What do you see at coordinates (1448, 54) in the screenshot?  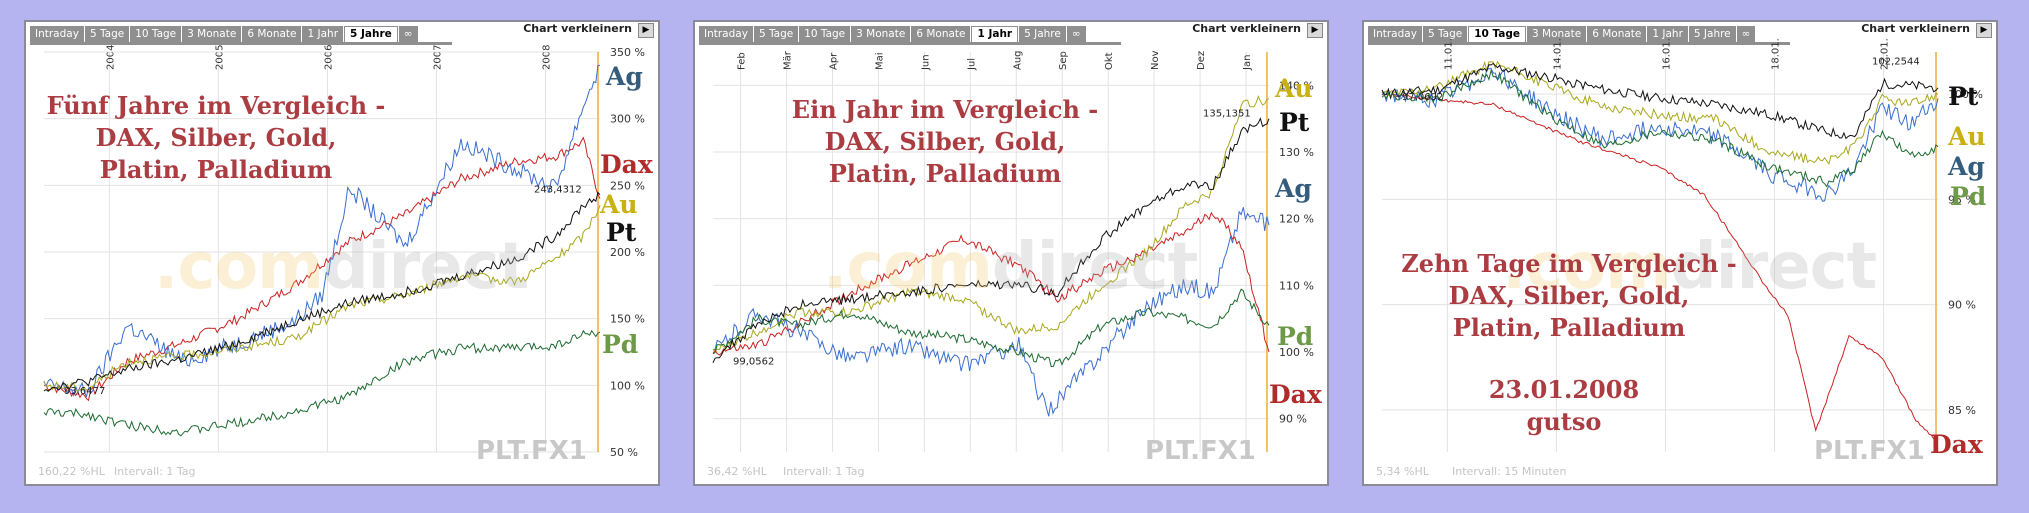 I see `x-tick-label: 11.01.` at bounding box center [1448, 54].